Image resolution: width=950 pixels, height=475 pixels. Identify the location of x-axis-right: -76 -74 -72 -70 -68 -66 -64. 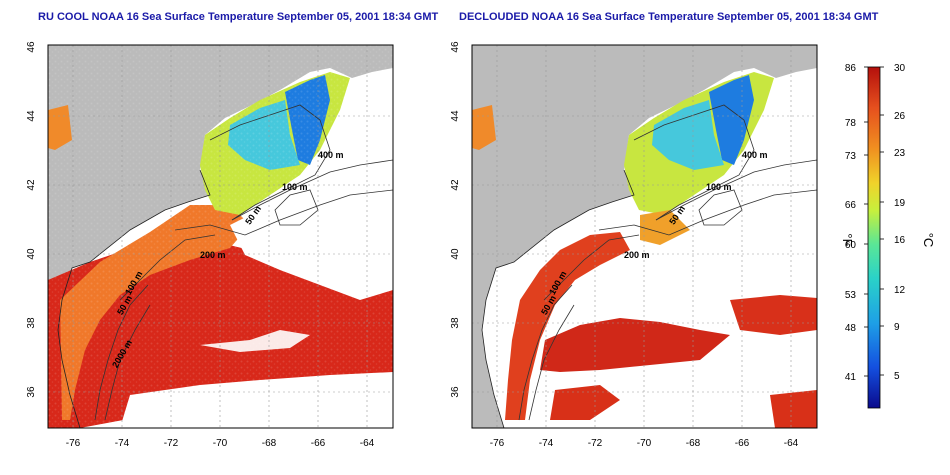
(644, 443).